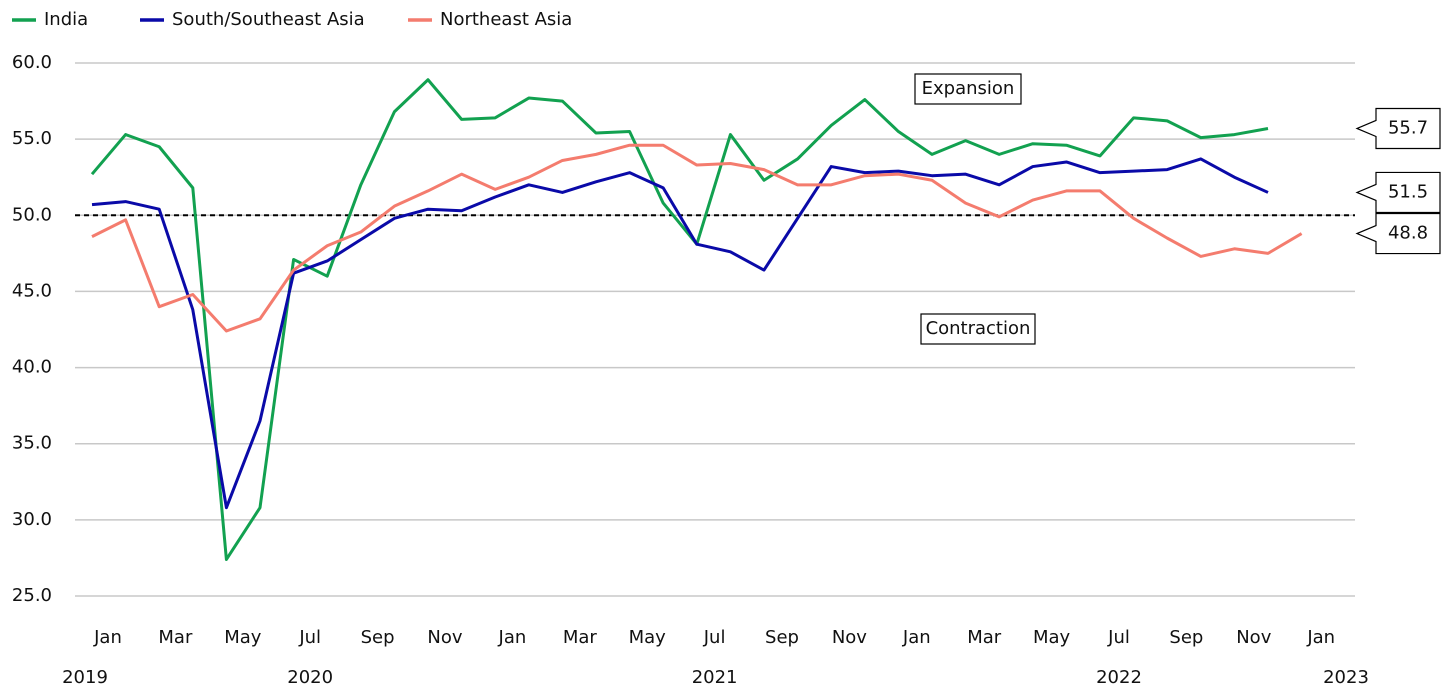 This screenshot has width=1451, height=692. Describe the element at coordinates (66, 19) in the screenshot. I see `legend-label: India` at that location.